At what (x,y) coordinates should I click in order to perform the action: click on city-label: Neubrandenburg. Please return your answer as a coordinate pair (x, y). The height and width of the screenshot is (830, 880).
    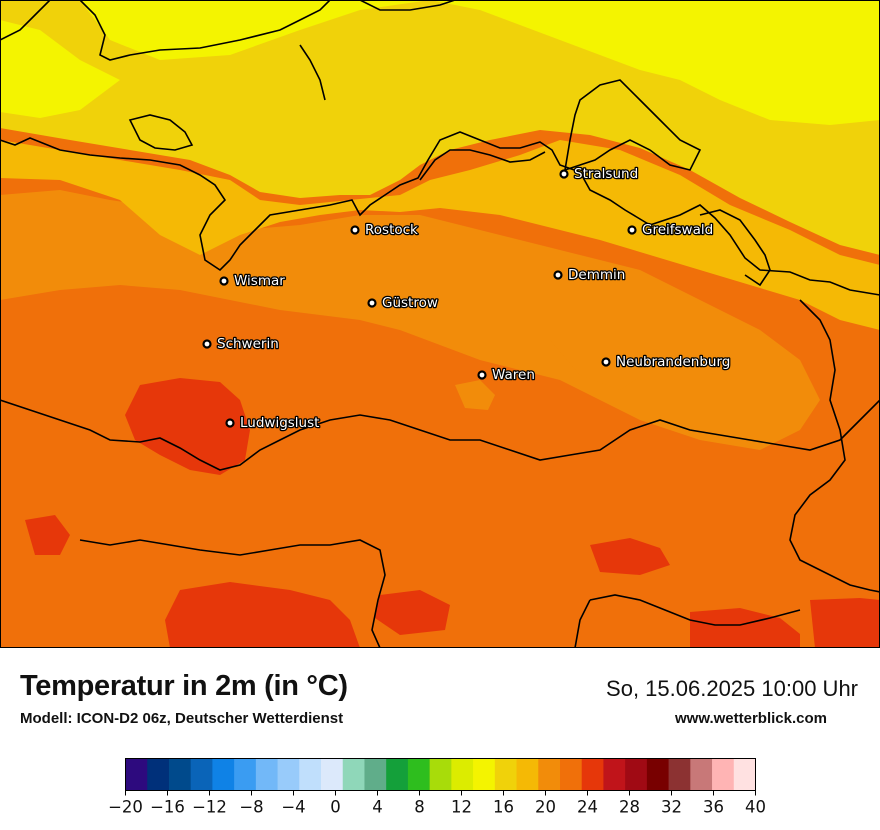
    Looking at the image, I should click on (673, 362).